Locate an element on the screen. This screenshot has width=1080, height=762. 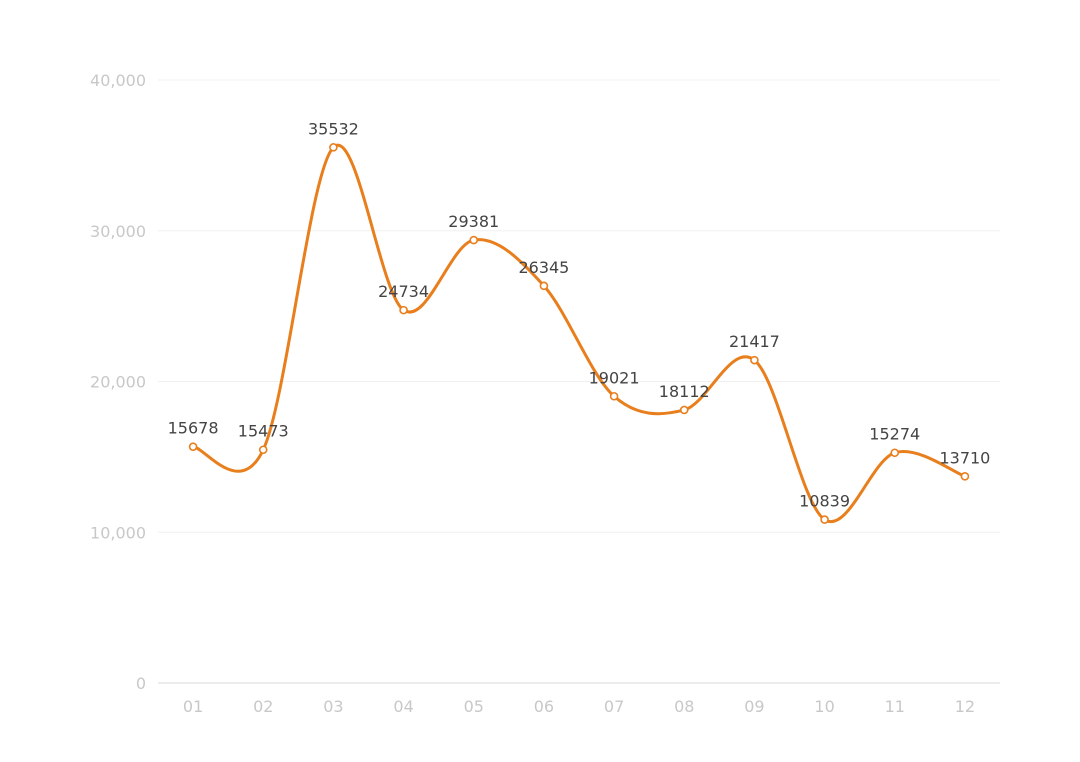
data-label: 18112 is located at coordinates (684, 391).